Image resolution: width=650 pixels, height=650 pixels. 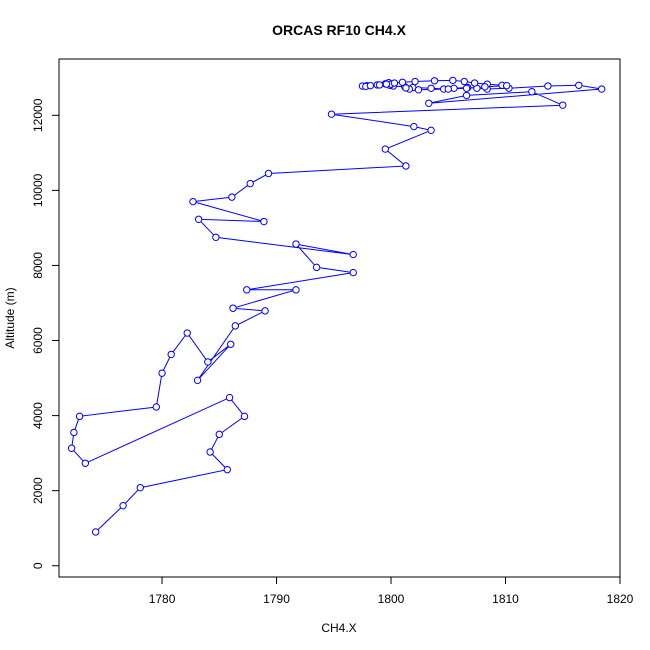 What do you see at coordinates (620, 599) in the screenshot?
I see `x-tick-label: 1820` at bounding box center [620, 599].